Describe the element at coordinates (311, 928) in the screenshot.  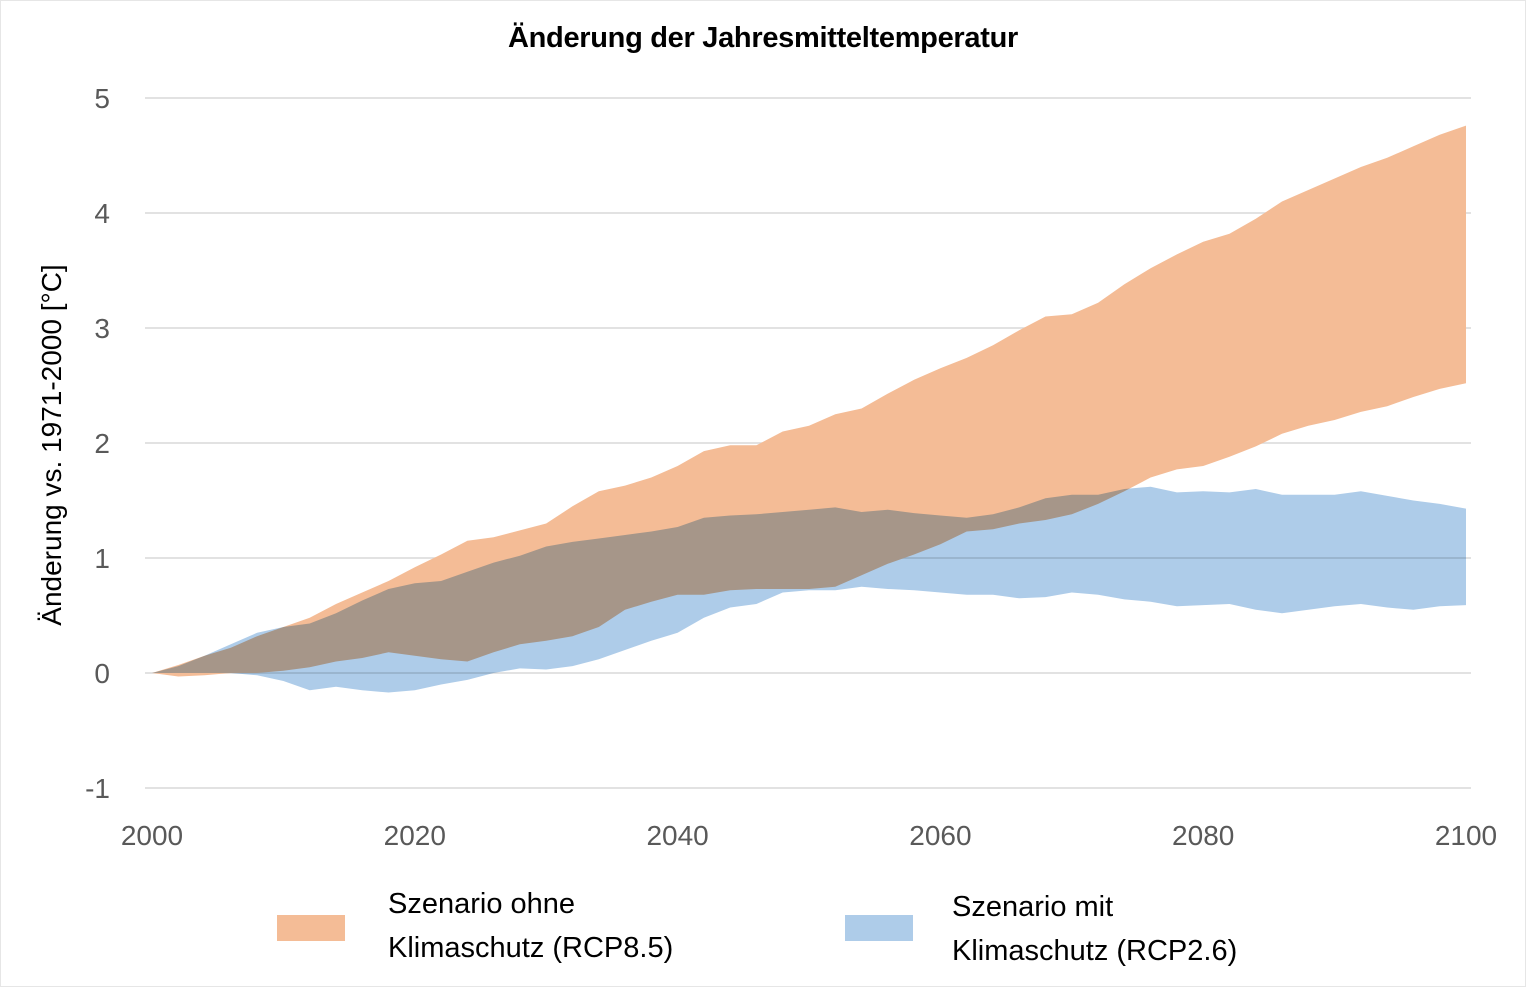
I see `legend-swatch-rcp85` at that location.